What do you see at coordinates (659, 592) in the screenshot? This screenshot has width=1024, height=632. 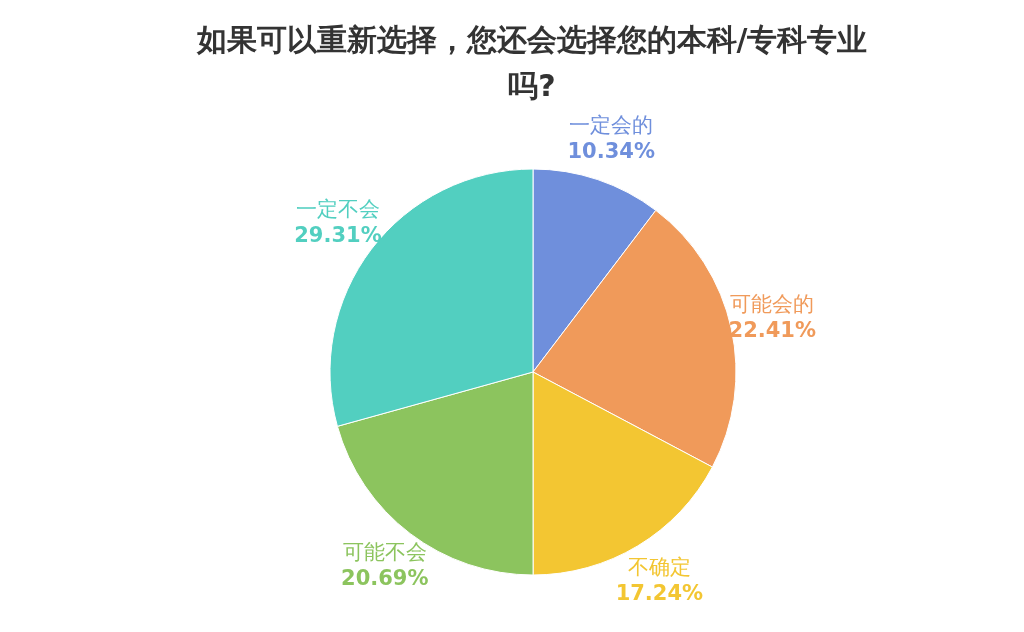 I see `data-label: 17.24%` at bounding box center [659, 592].